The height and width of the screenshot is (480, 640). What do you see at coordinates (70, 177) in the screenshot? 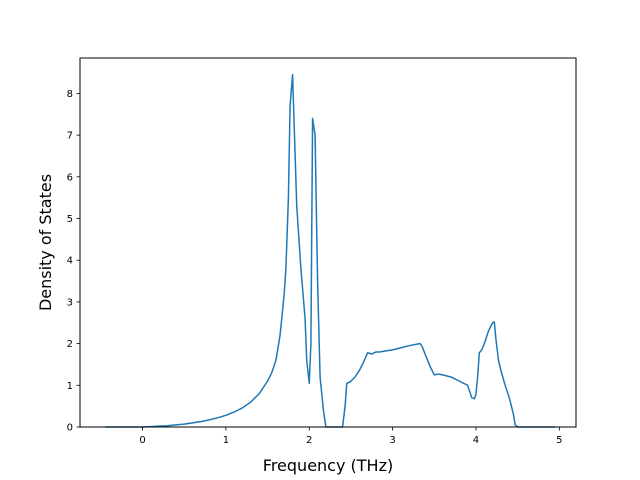
I see `y-tick-label: 6` at bounding box center [70, 177].